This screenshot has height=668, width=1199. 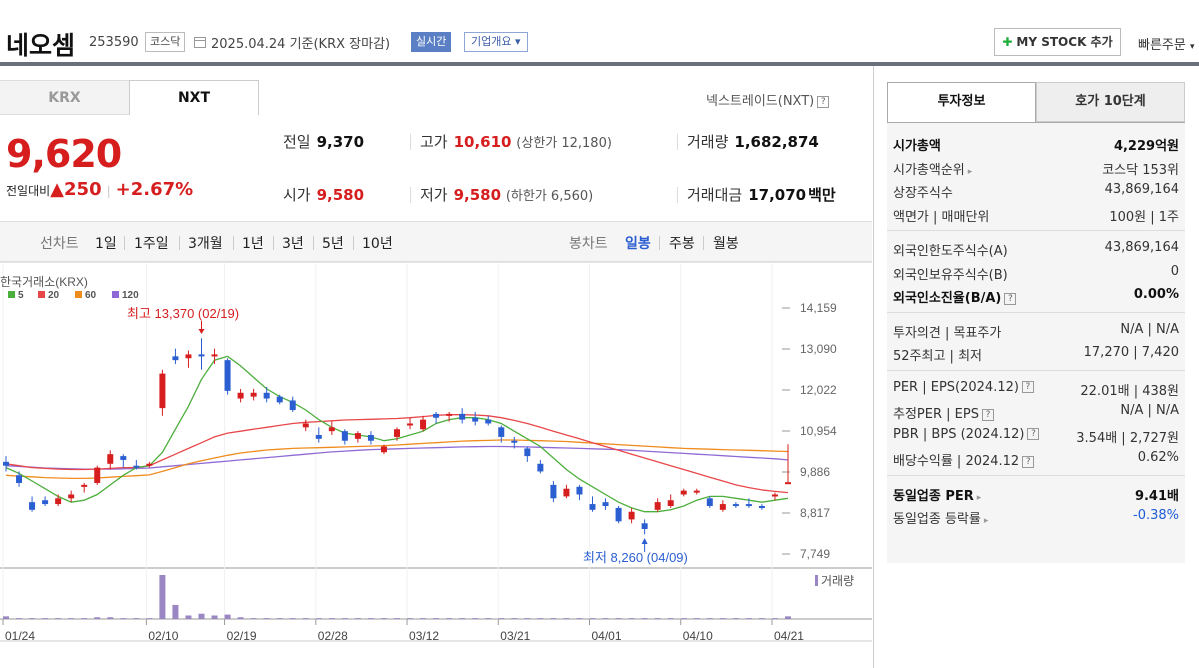 I want to click on period-1y: 1년, so click(x=253, y=244).